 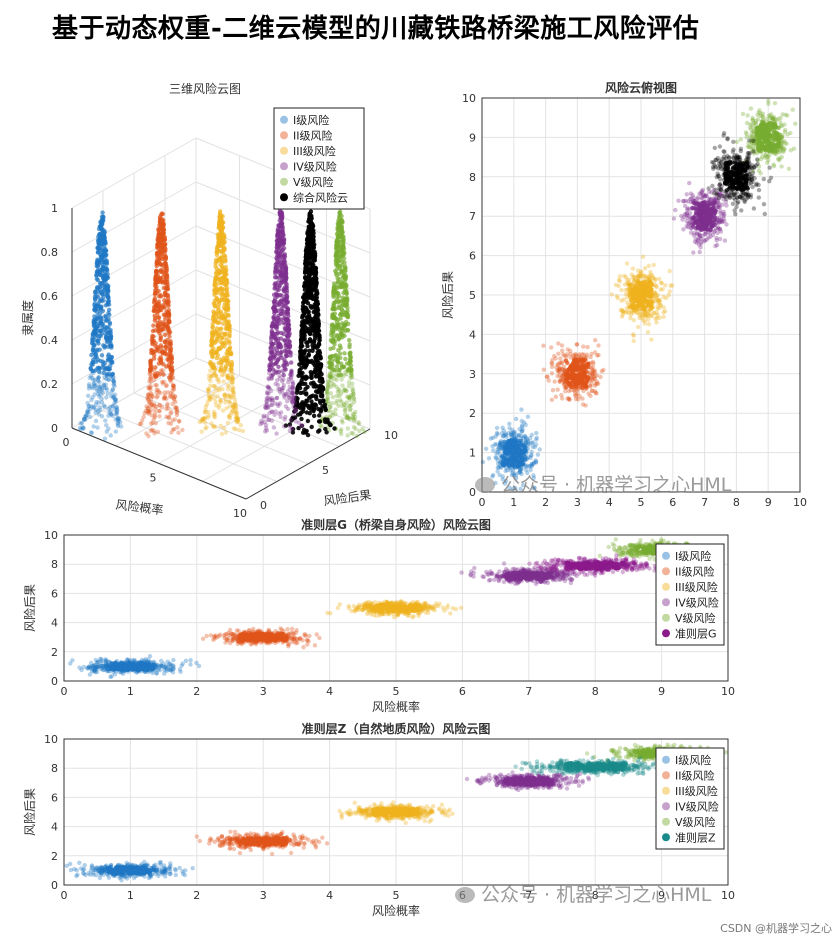 What do you see at coordinates (472, 177) in the screenshot?
I see `y-tick-label: 8` at bounding box center [472, 177].